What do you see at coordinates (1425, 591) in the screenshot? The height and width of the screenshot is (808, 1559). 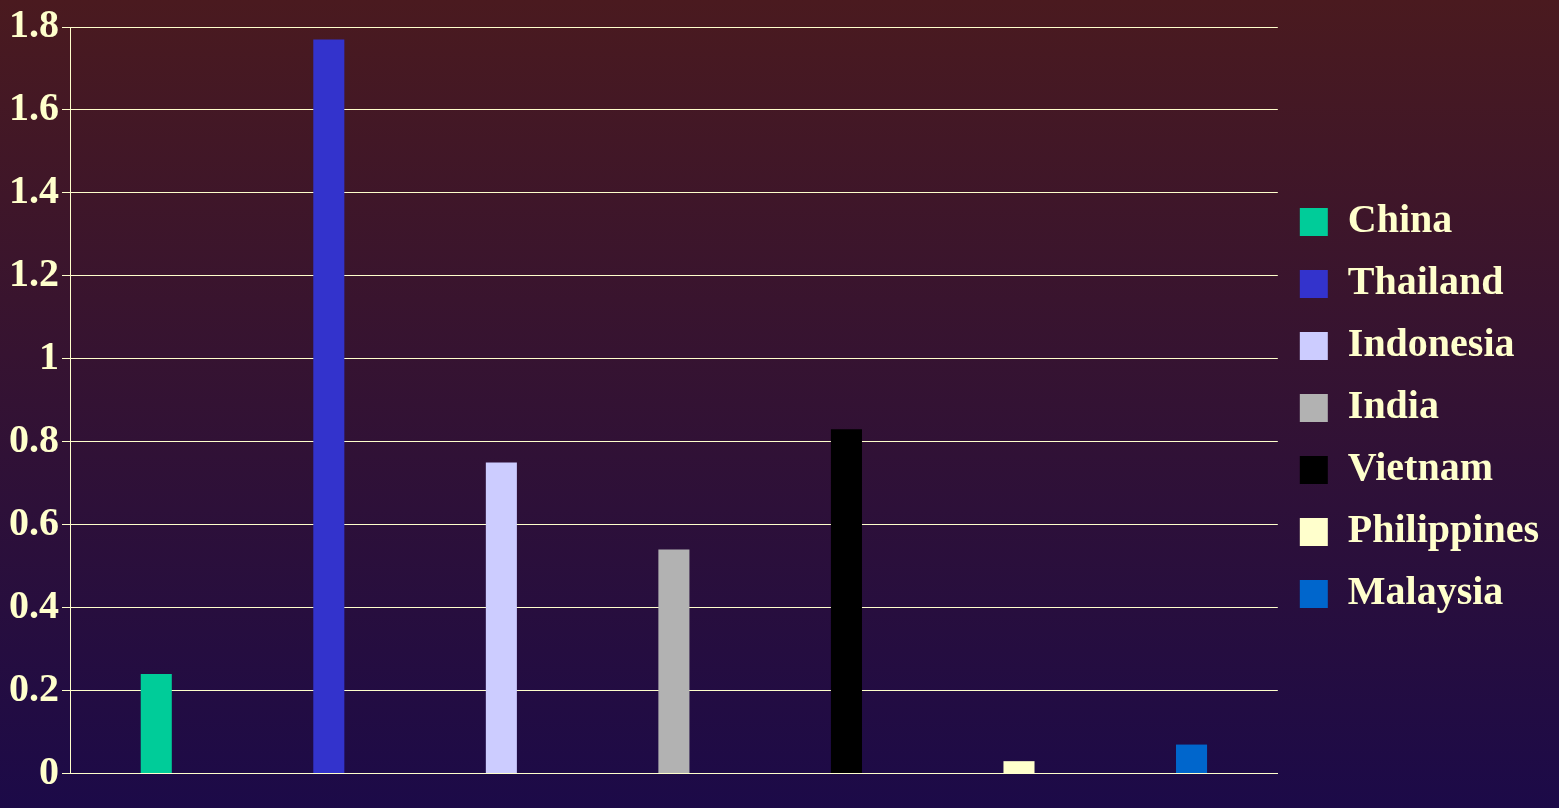 I see `legend-label: Malaysia` at bounding box center [1425, 591].